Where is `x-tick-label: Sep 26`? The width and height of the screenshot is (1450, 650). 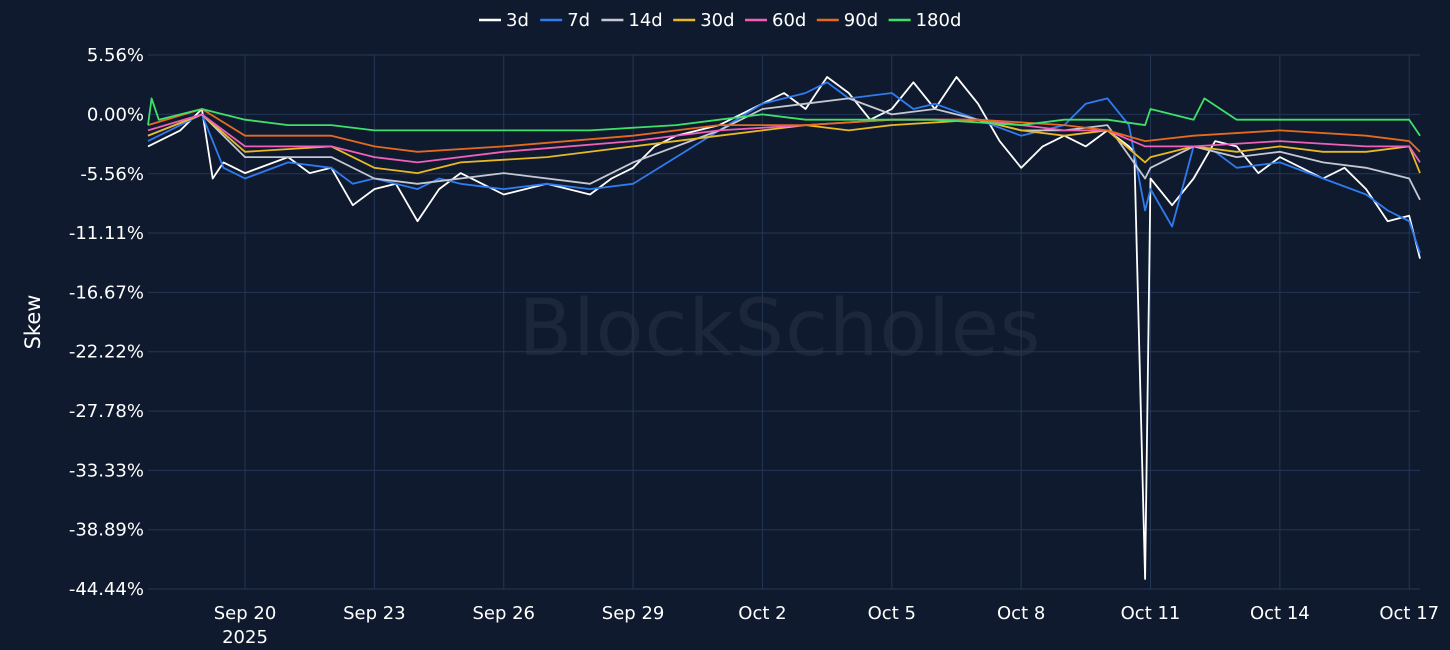
x-tick-label: Sep 26 is located at coordinates (503, 613).